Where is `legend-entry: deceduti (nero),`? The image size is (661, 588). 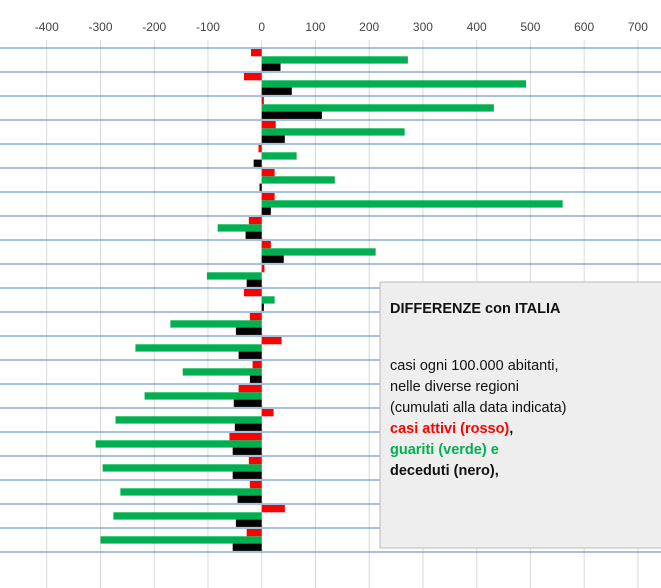 legend-entry: deceduti (nero), is located at coordinates (444, 471).